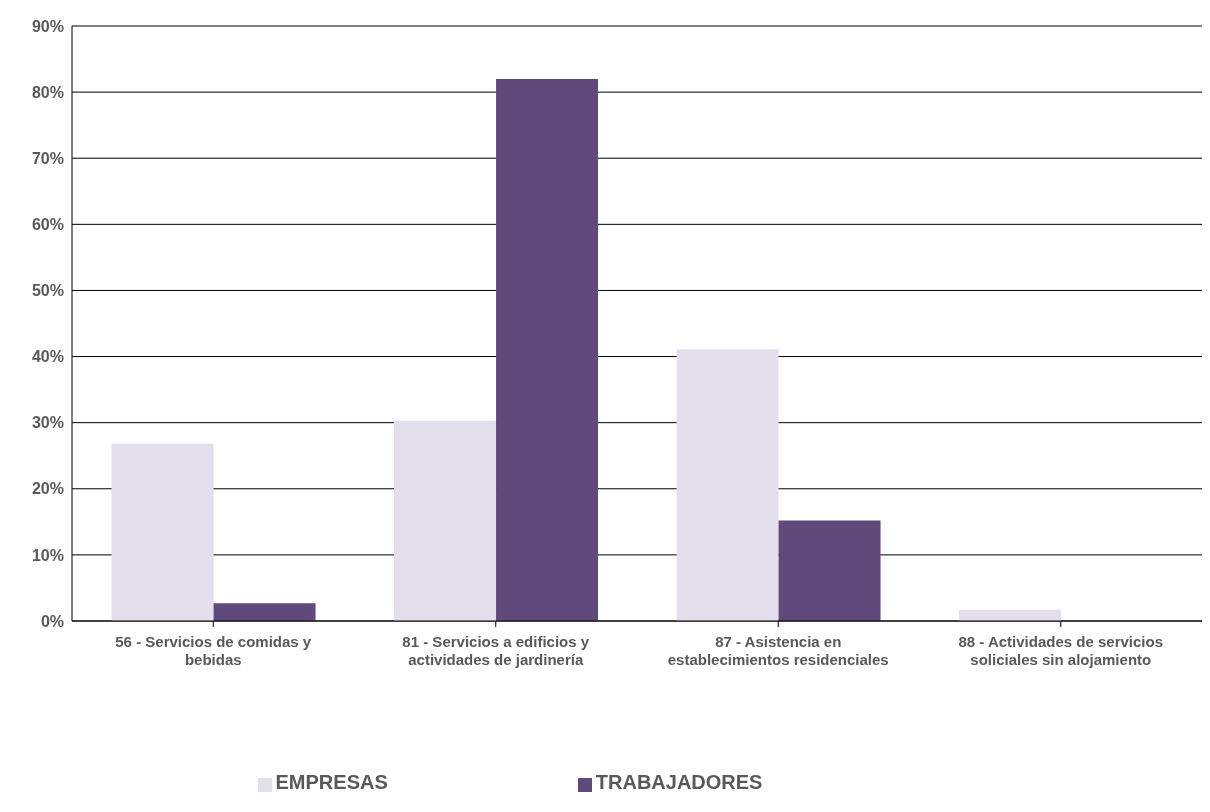 Image resolution: width=1210 pixels, height=812 pixels. What do you see at coordinates (47, 92) in the screenshot?
I see `y-tick-label: 80%` at bounding box center [47, 92].